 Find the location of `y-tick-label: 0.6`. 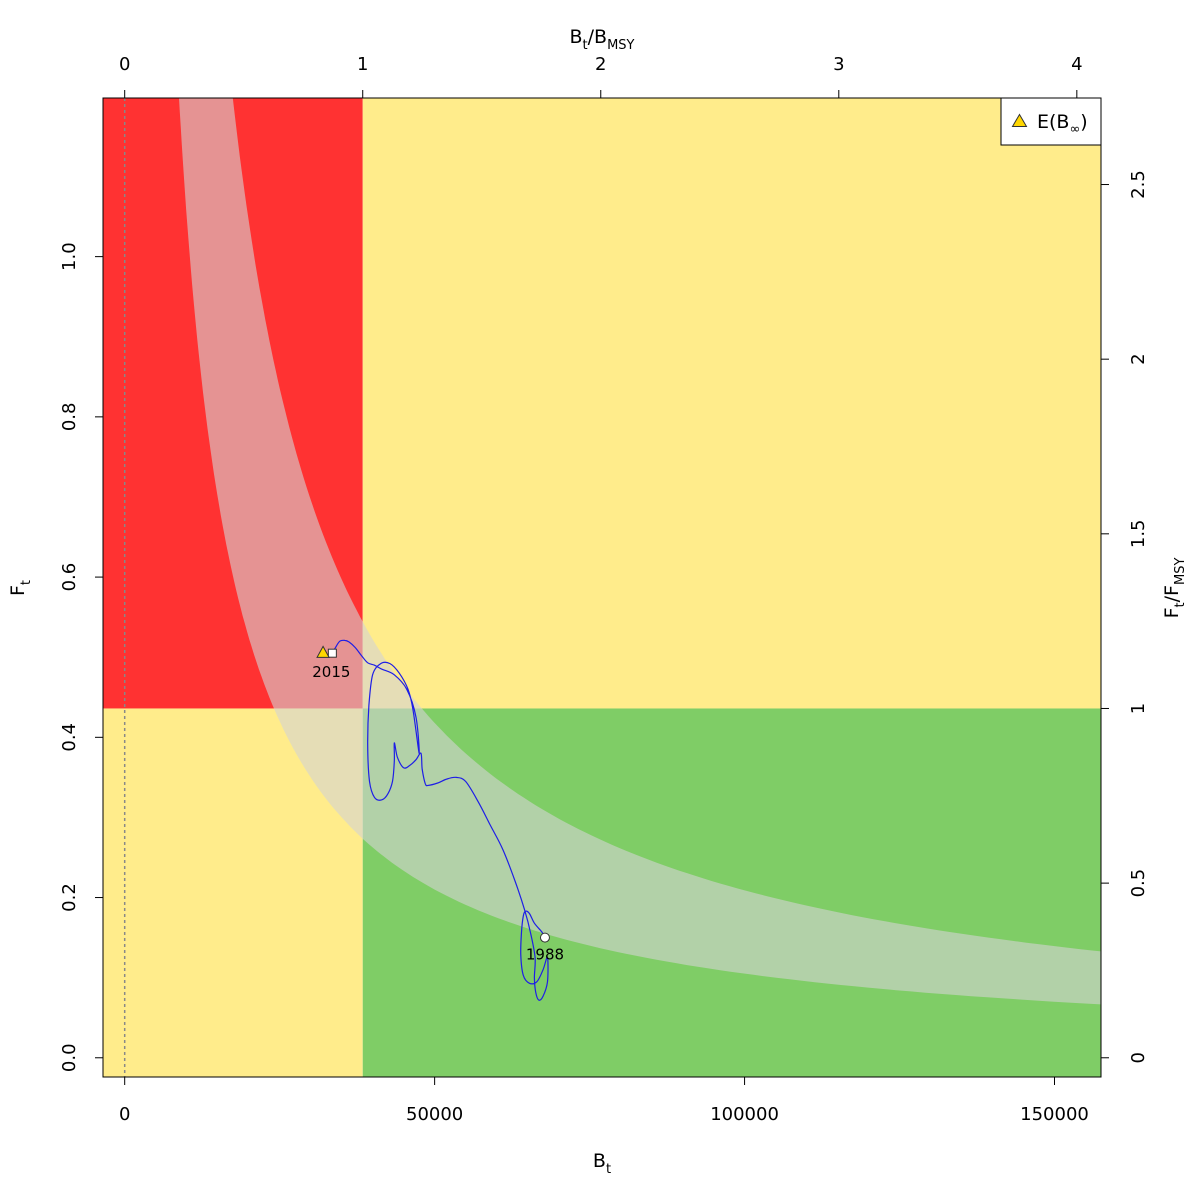

y-tick-label: 0.6 is located at coordinates (69, 577).